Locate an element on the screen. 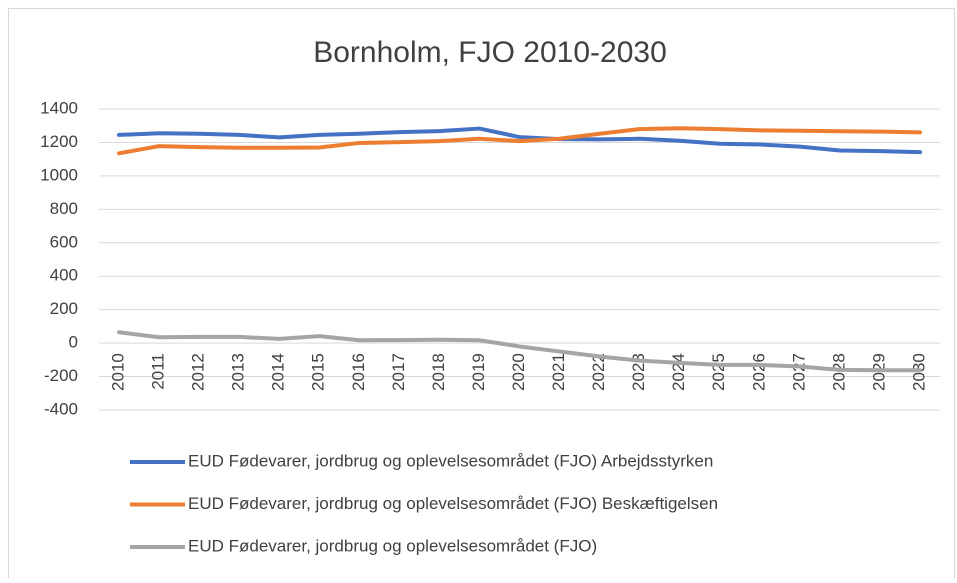 The image size is (957, 583). x-tick-label: 2022 is located at coordinates (598, 372).